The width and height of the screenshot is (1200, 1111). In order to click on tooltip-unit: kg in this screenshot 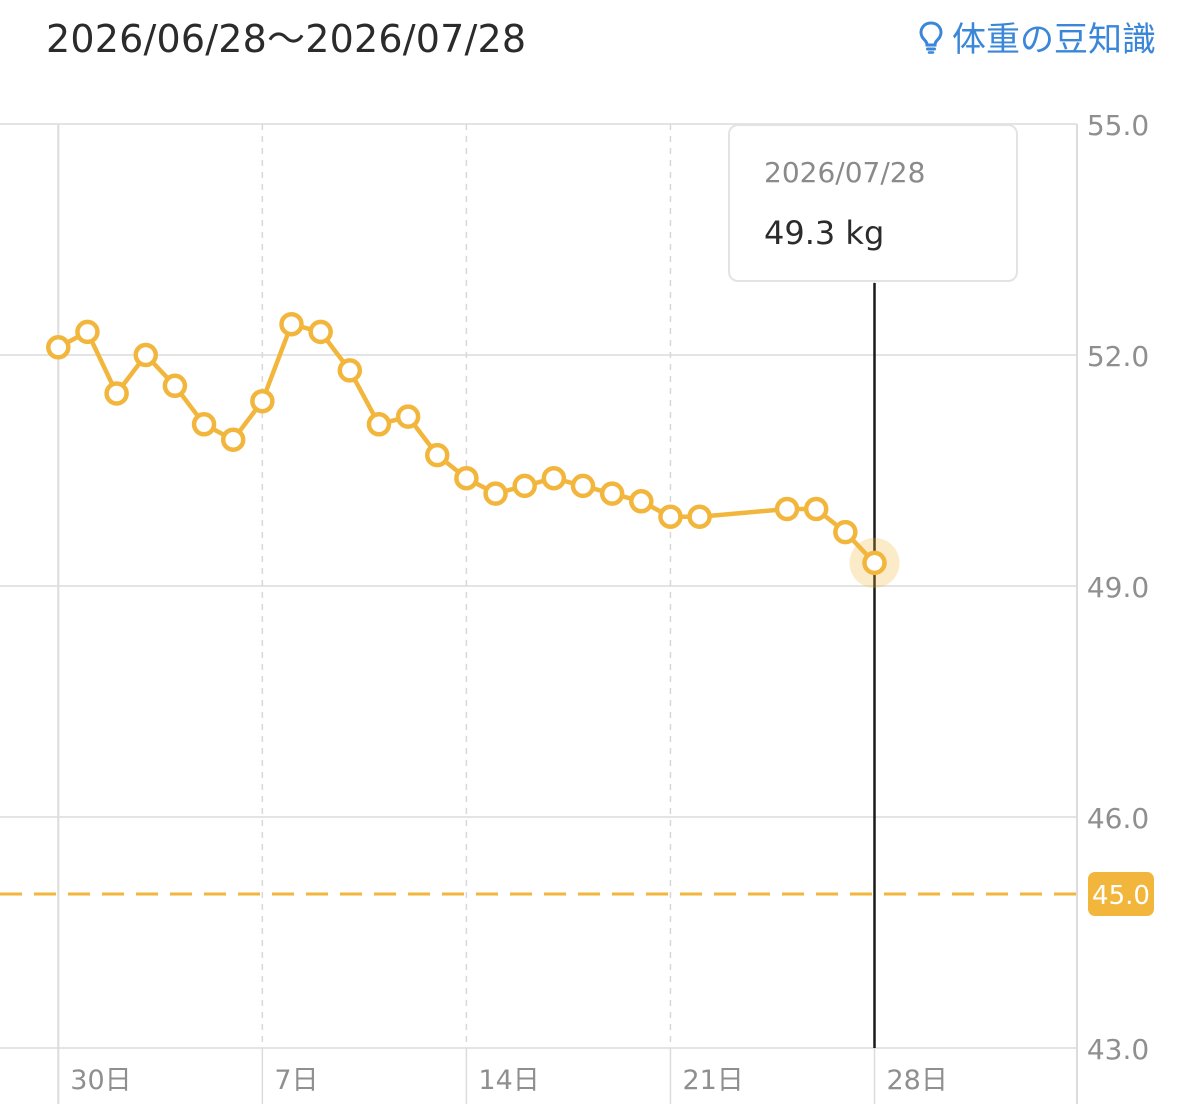, I will do `click(865, 233)`.